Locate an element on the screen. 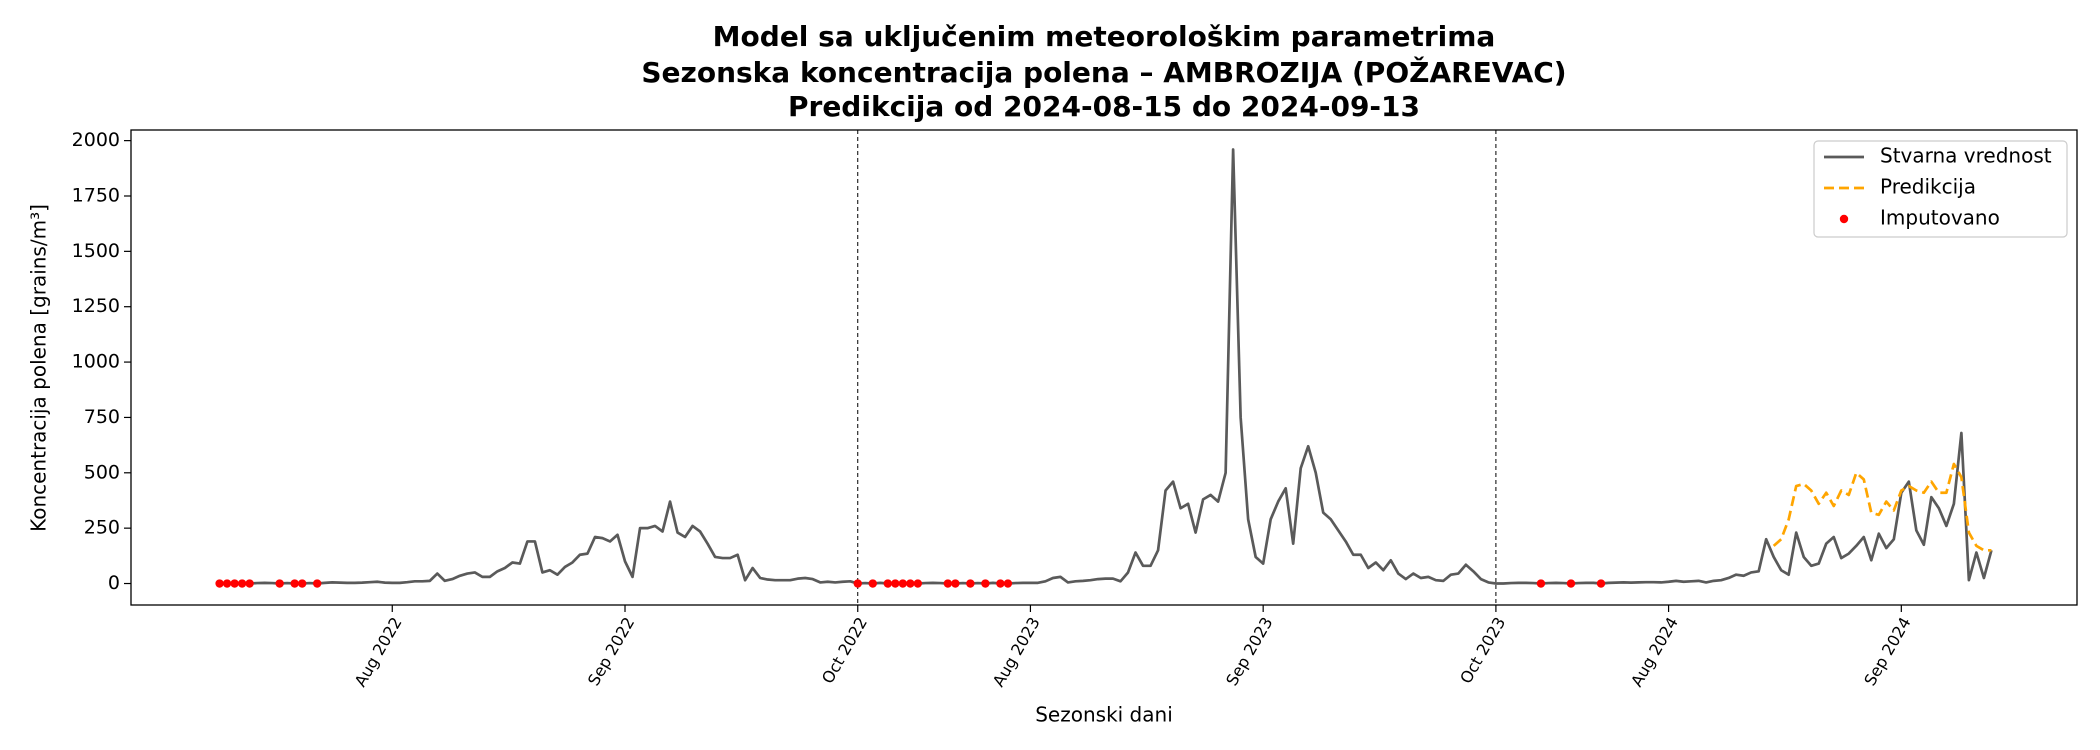 This screenshot has width=2100, height=750. y-tick-label: 250 is located at coordinates (102, 528).